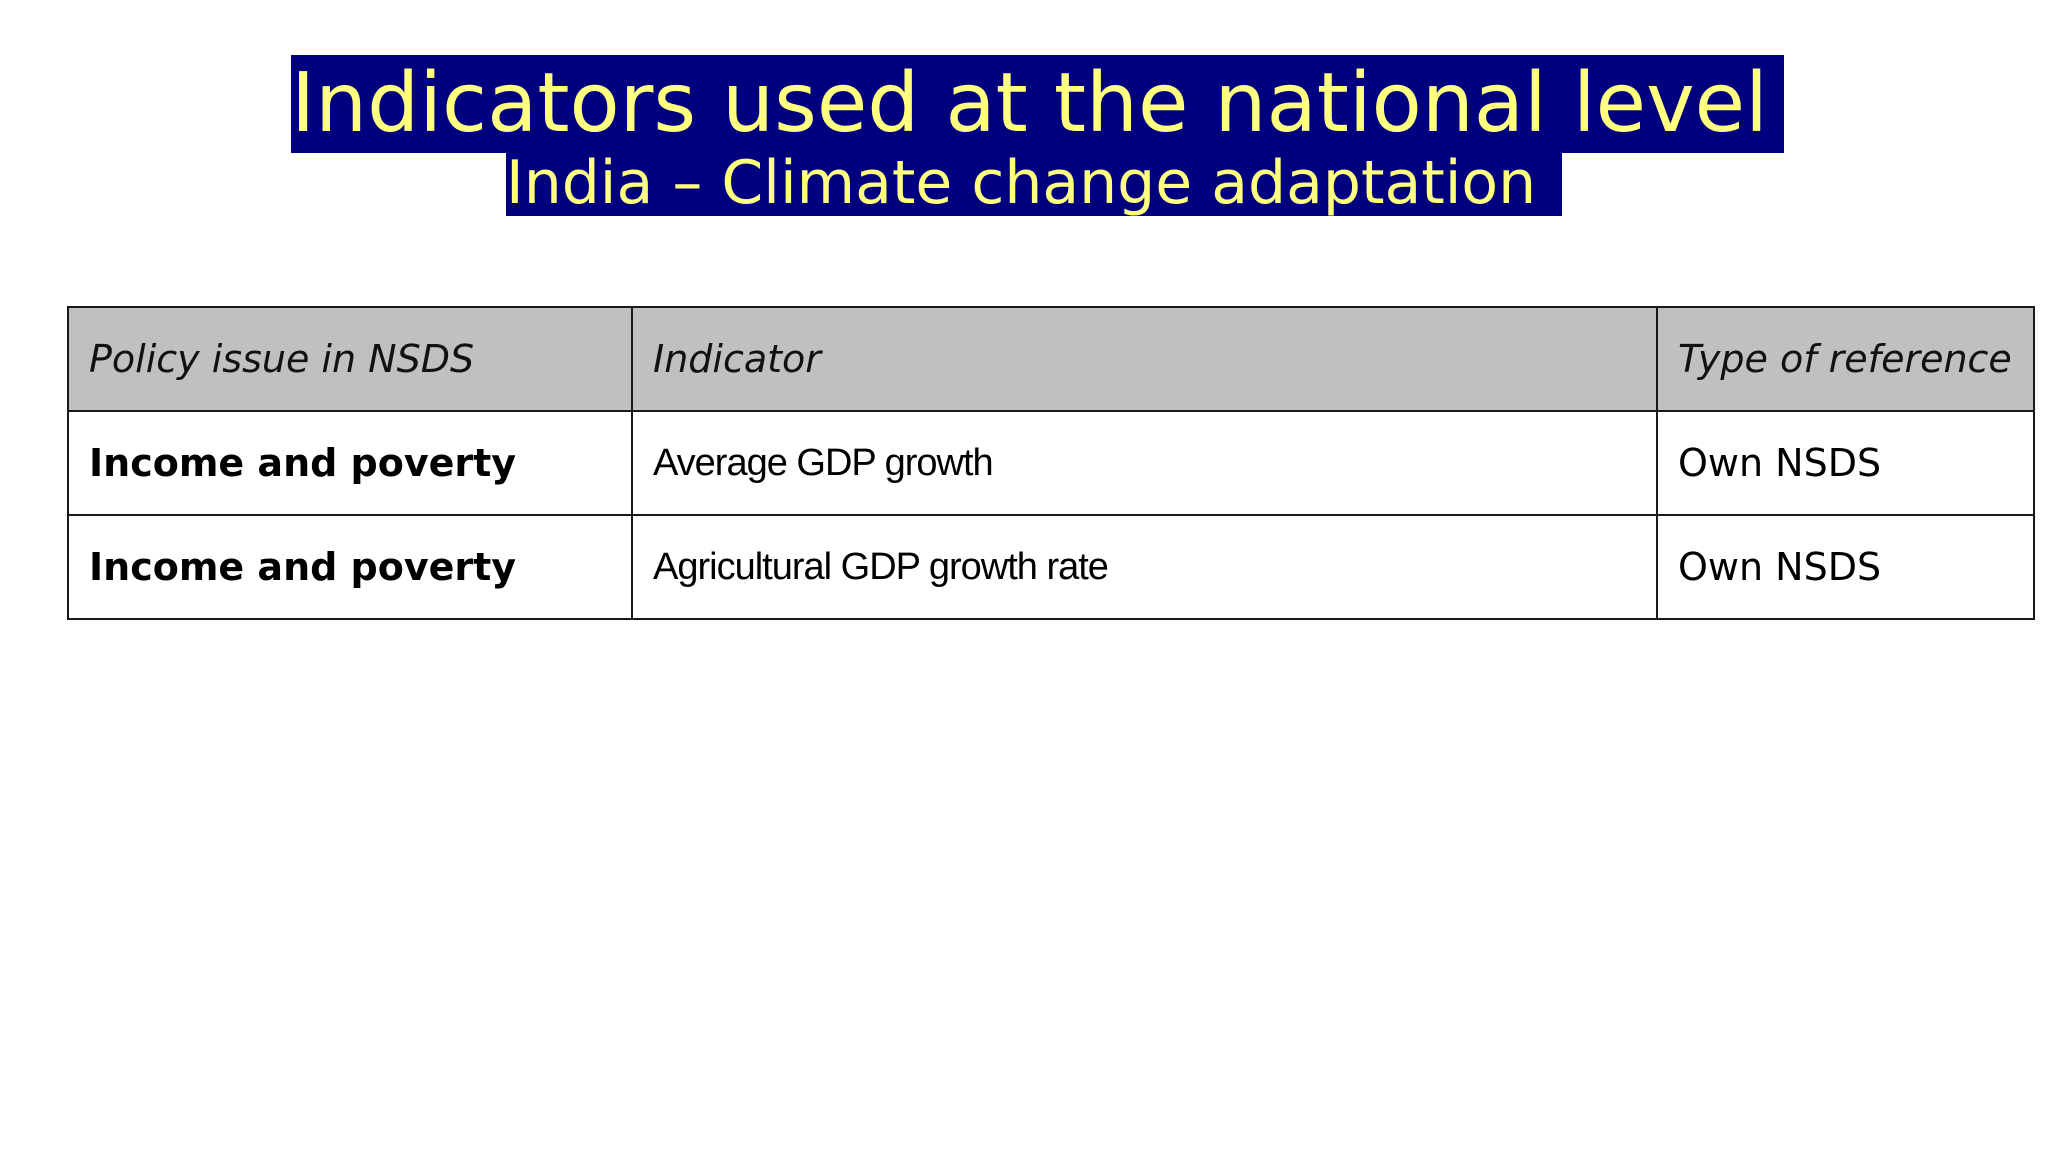 This screenshot has height=1152, width=2048. Describe the element at coordinates (1034, 184) in the screenshot. I see `subtitle-highlight` at that location.